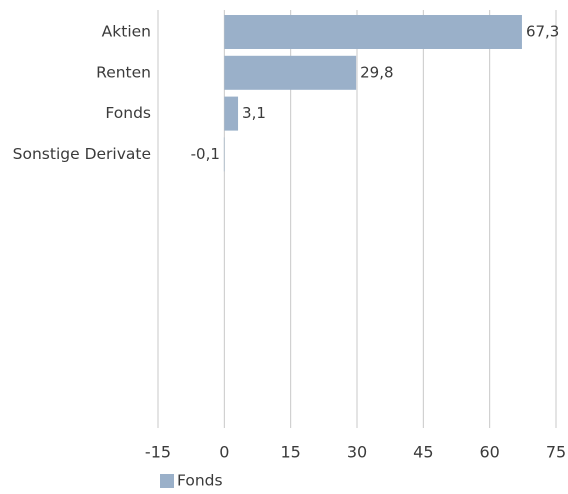 The height and width of the screenshot is (494, 568). I want to click on x-tick-label-2: 15, so click(290, 452).